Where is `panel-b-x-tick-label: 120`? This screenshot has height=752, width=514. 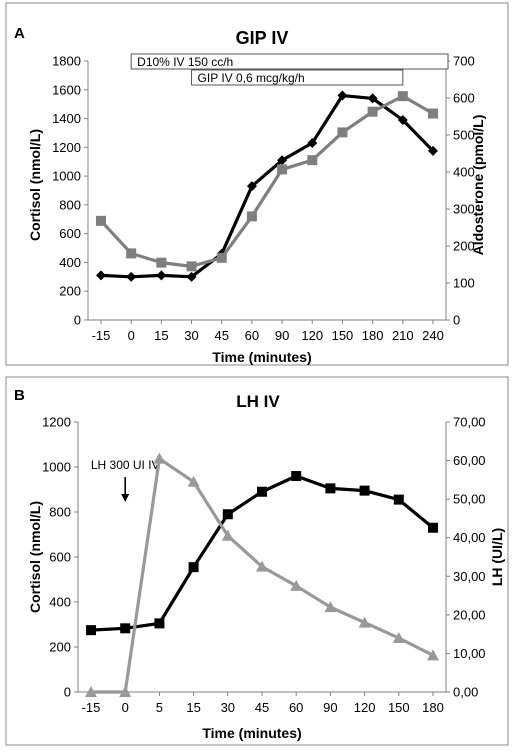 panel-b-x-tick-label: 120 is located at coordinates (365, 707).